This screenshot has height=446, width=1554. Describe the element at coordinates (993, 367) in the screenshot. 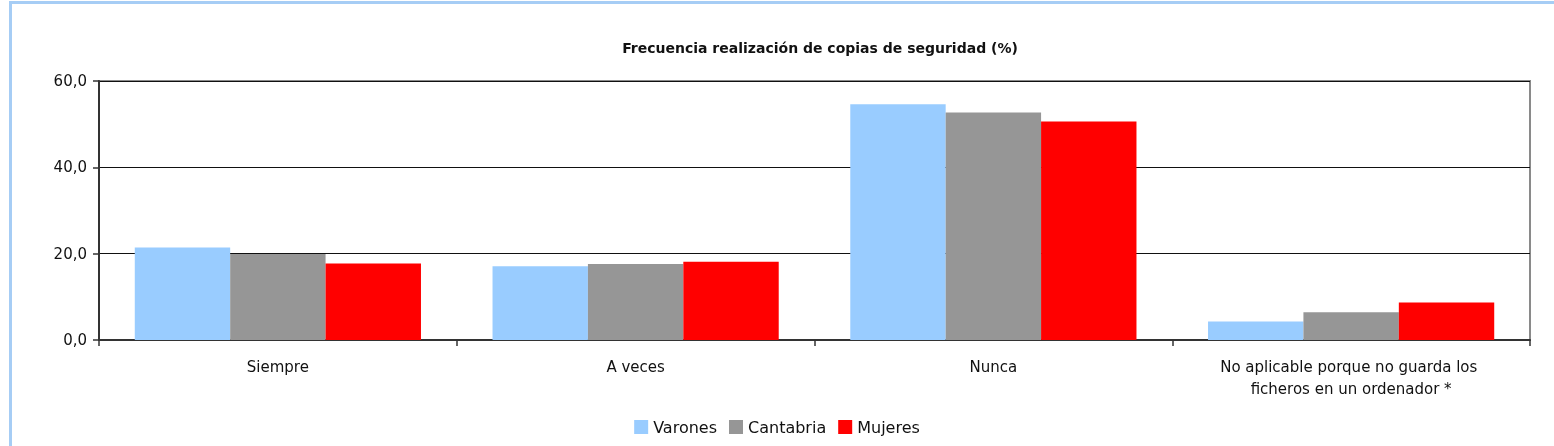

I see `x-tick-label: Nunca` at that location.